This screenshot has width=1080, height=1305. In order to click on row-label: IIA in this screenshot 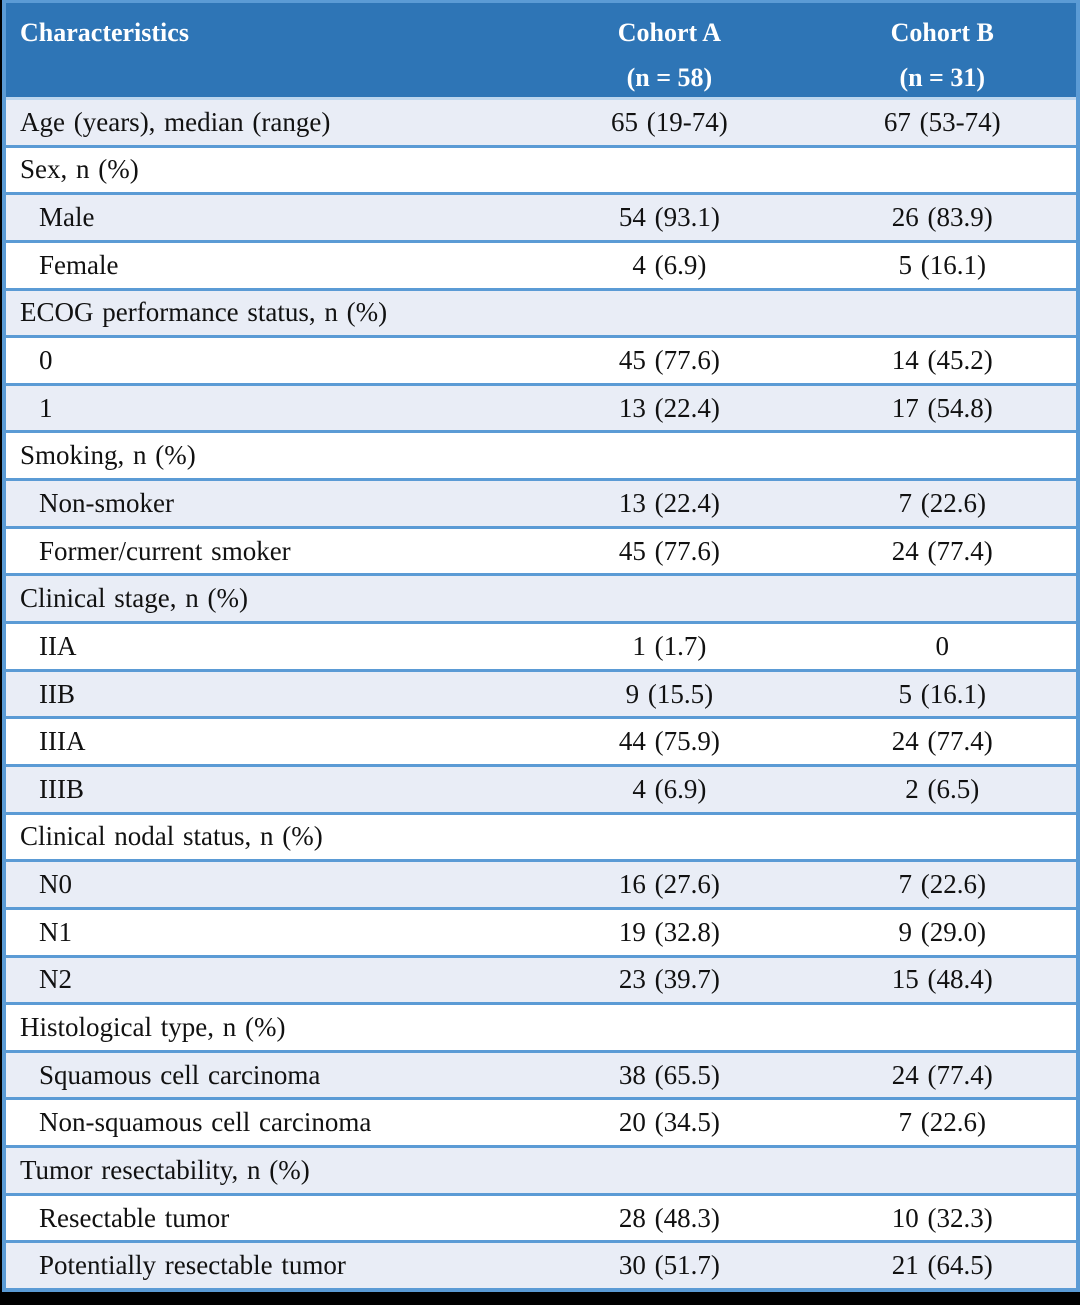, I will do `click(58, 645)`.